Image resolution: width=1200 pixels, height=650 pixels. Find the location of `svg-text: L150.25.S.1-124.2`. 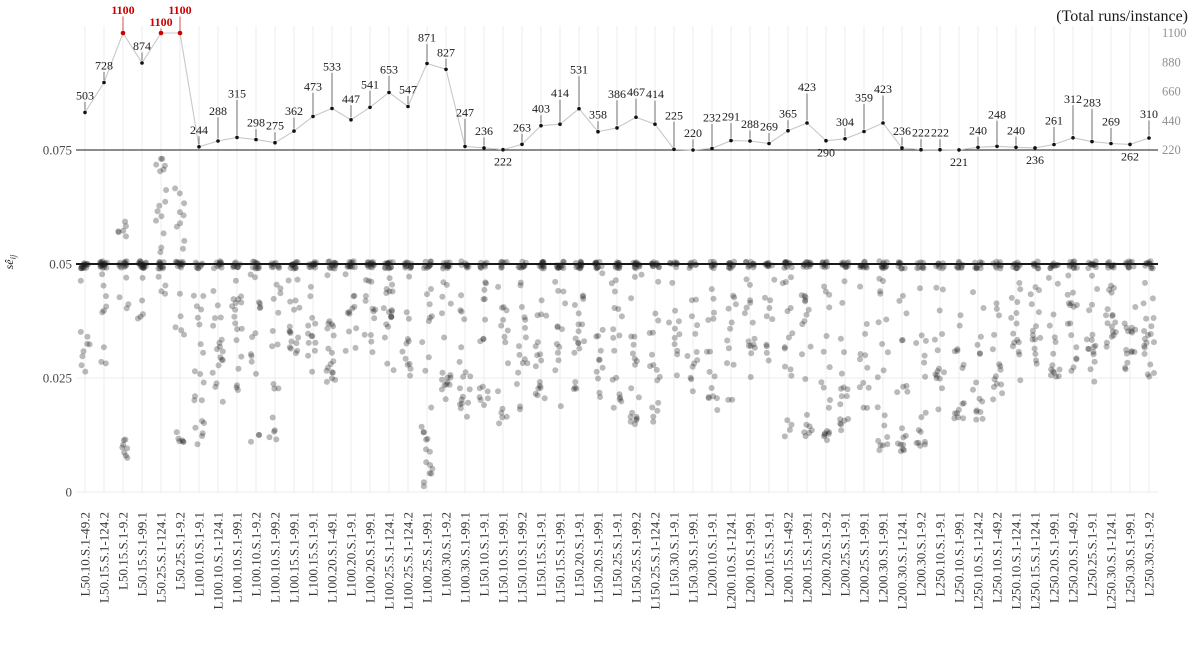

svg-text: L150.25.S.1-124.2 is located at coordinates (655, 561).